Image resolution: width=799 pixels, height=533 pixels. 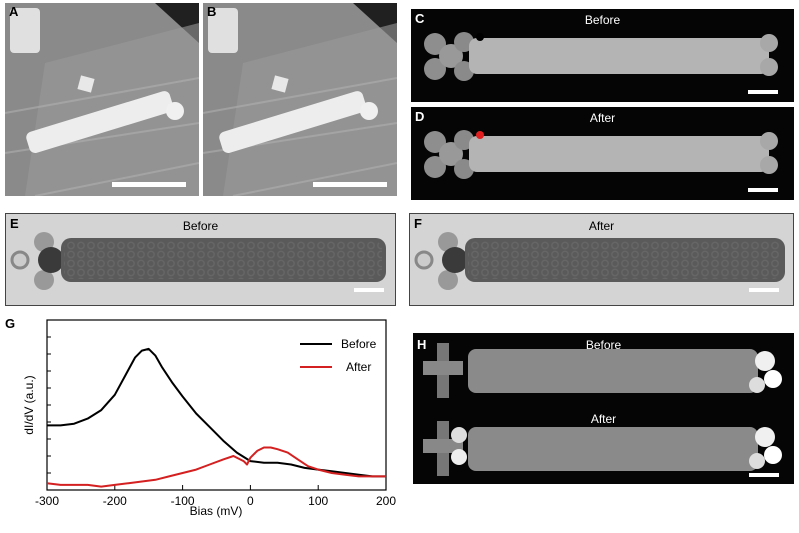 I want to click on panel-c-label: C, so click(x=420, y=18).